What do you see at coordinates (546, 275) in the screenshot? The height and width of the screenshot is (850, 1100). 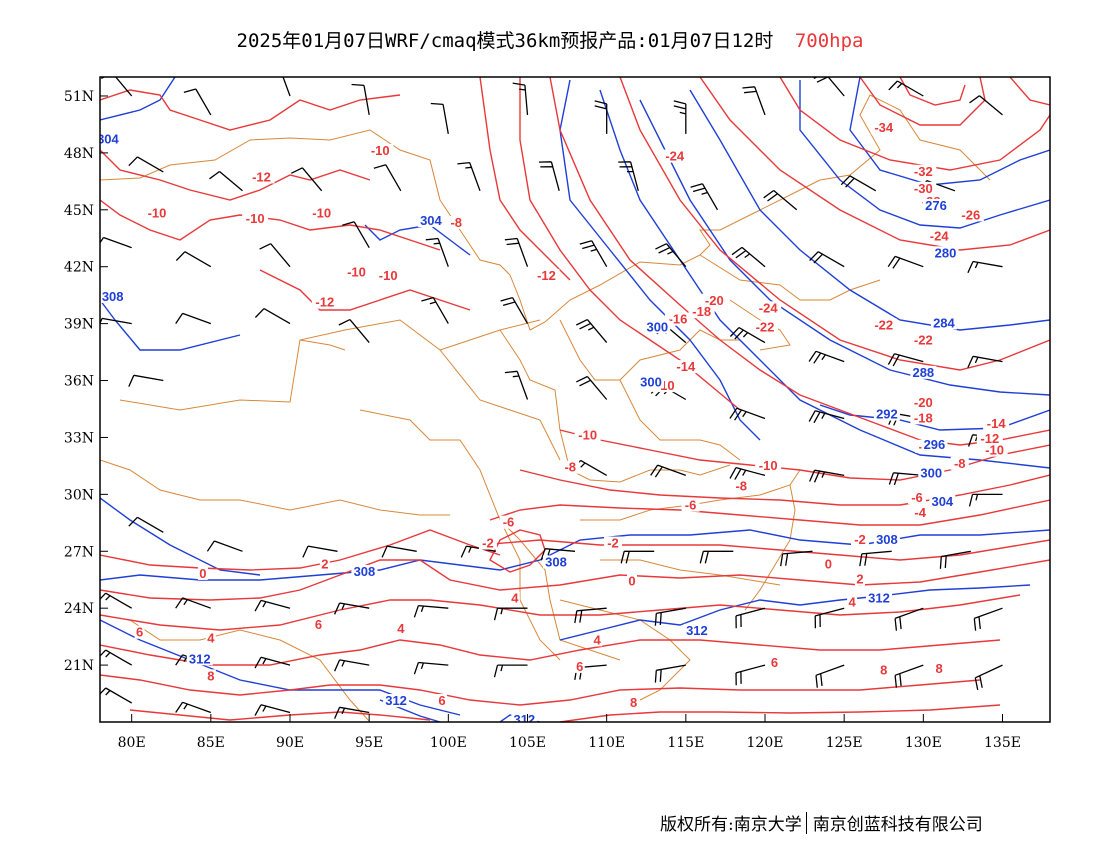 I see `temperature-label: -12` at bounding box center [546, 275].